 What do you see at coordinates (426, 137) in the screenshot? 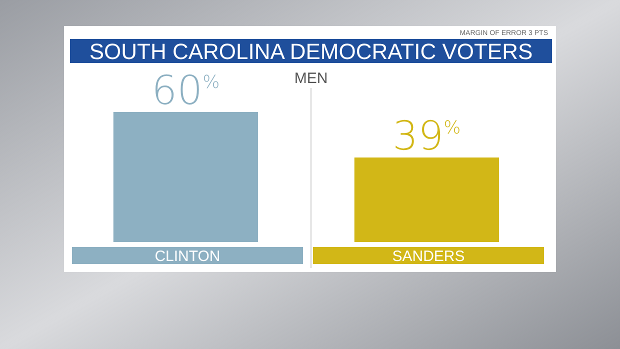
I see `data-label: 39$^{%}$` at bounding box center [426, 137].